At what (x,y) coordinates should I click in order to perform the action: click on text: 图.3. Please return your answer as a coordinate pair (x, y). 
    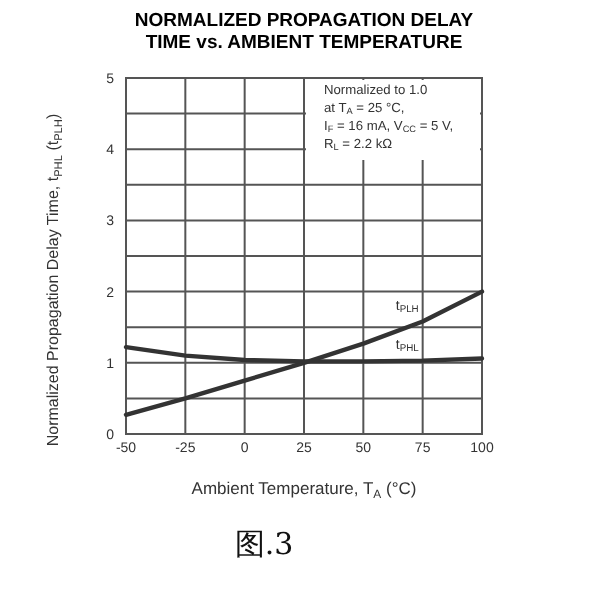
    Looking at the image, I should click on (264, 544).